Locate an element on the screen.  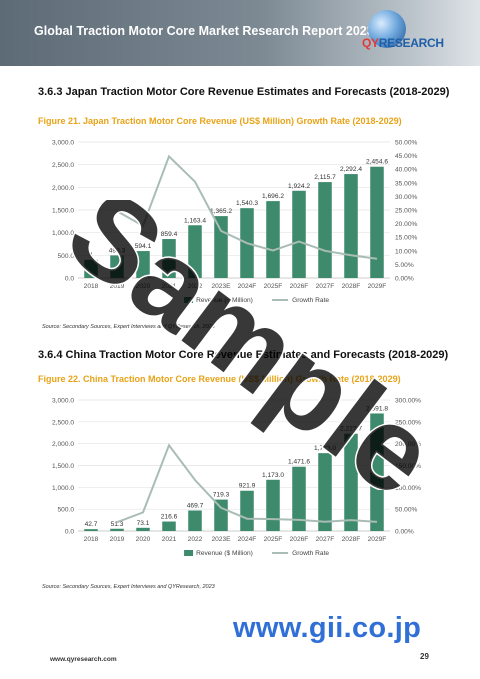
page-number: 29 is located at coordinates (424, 656).